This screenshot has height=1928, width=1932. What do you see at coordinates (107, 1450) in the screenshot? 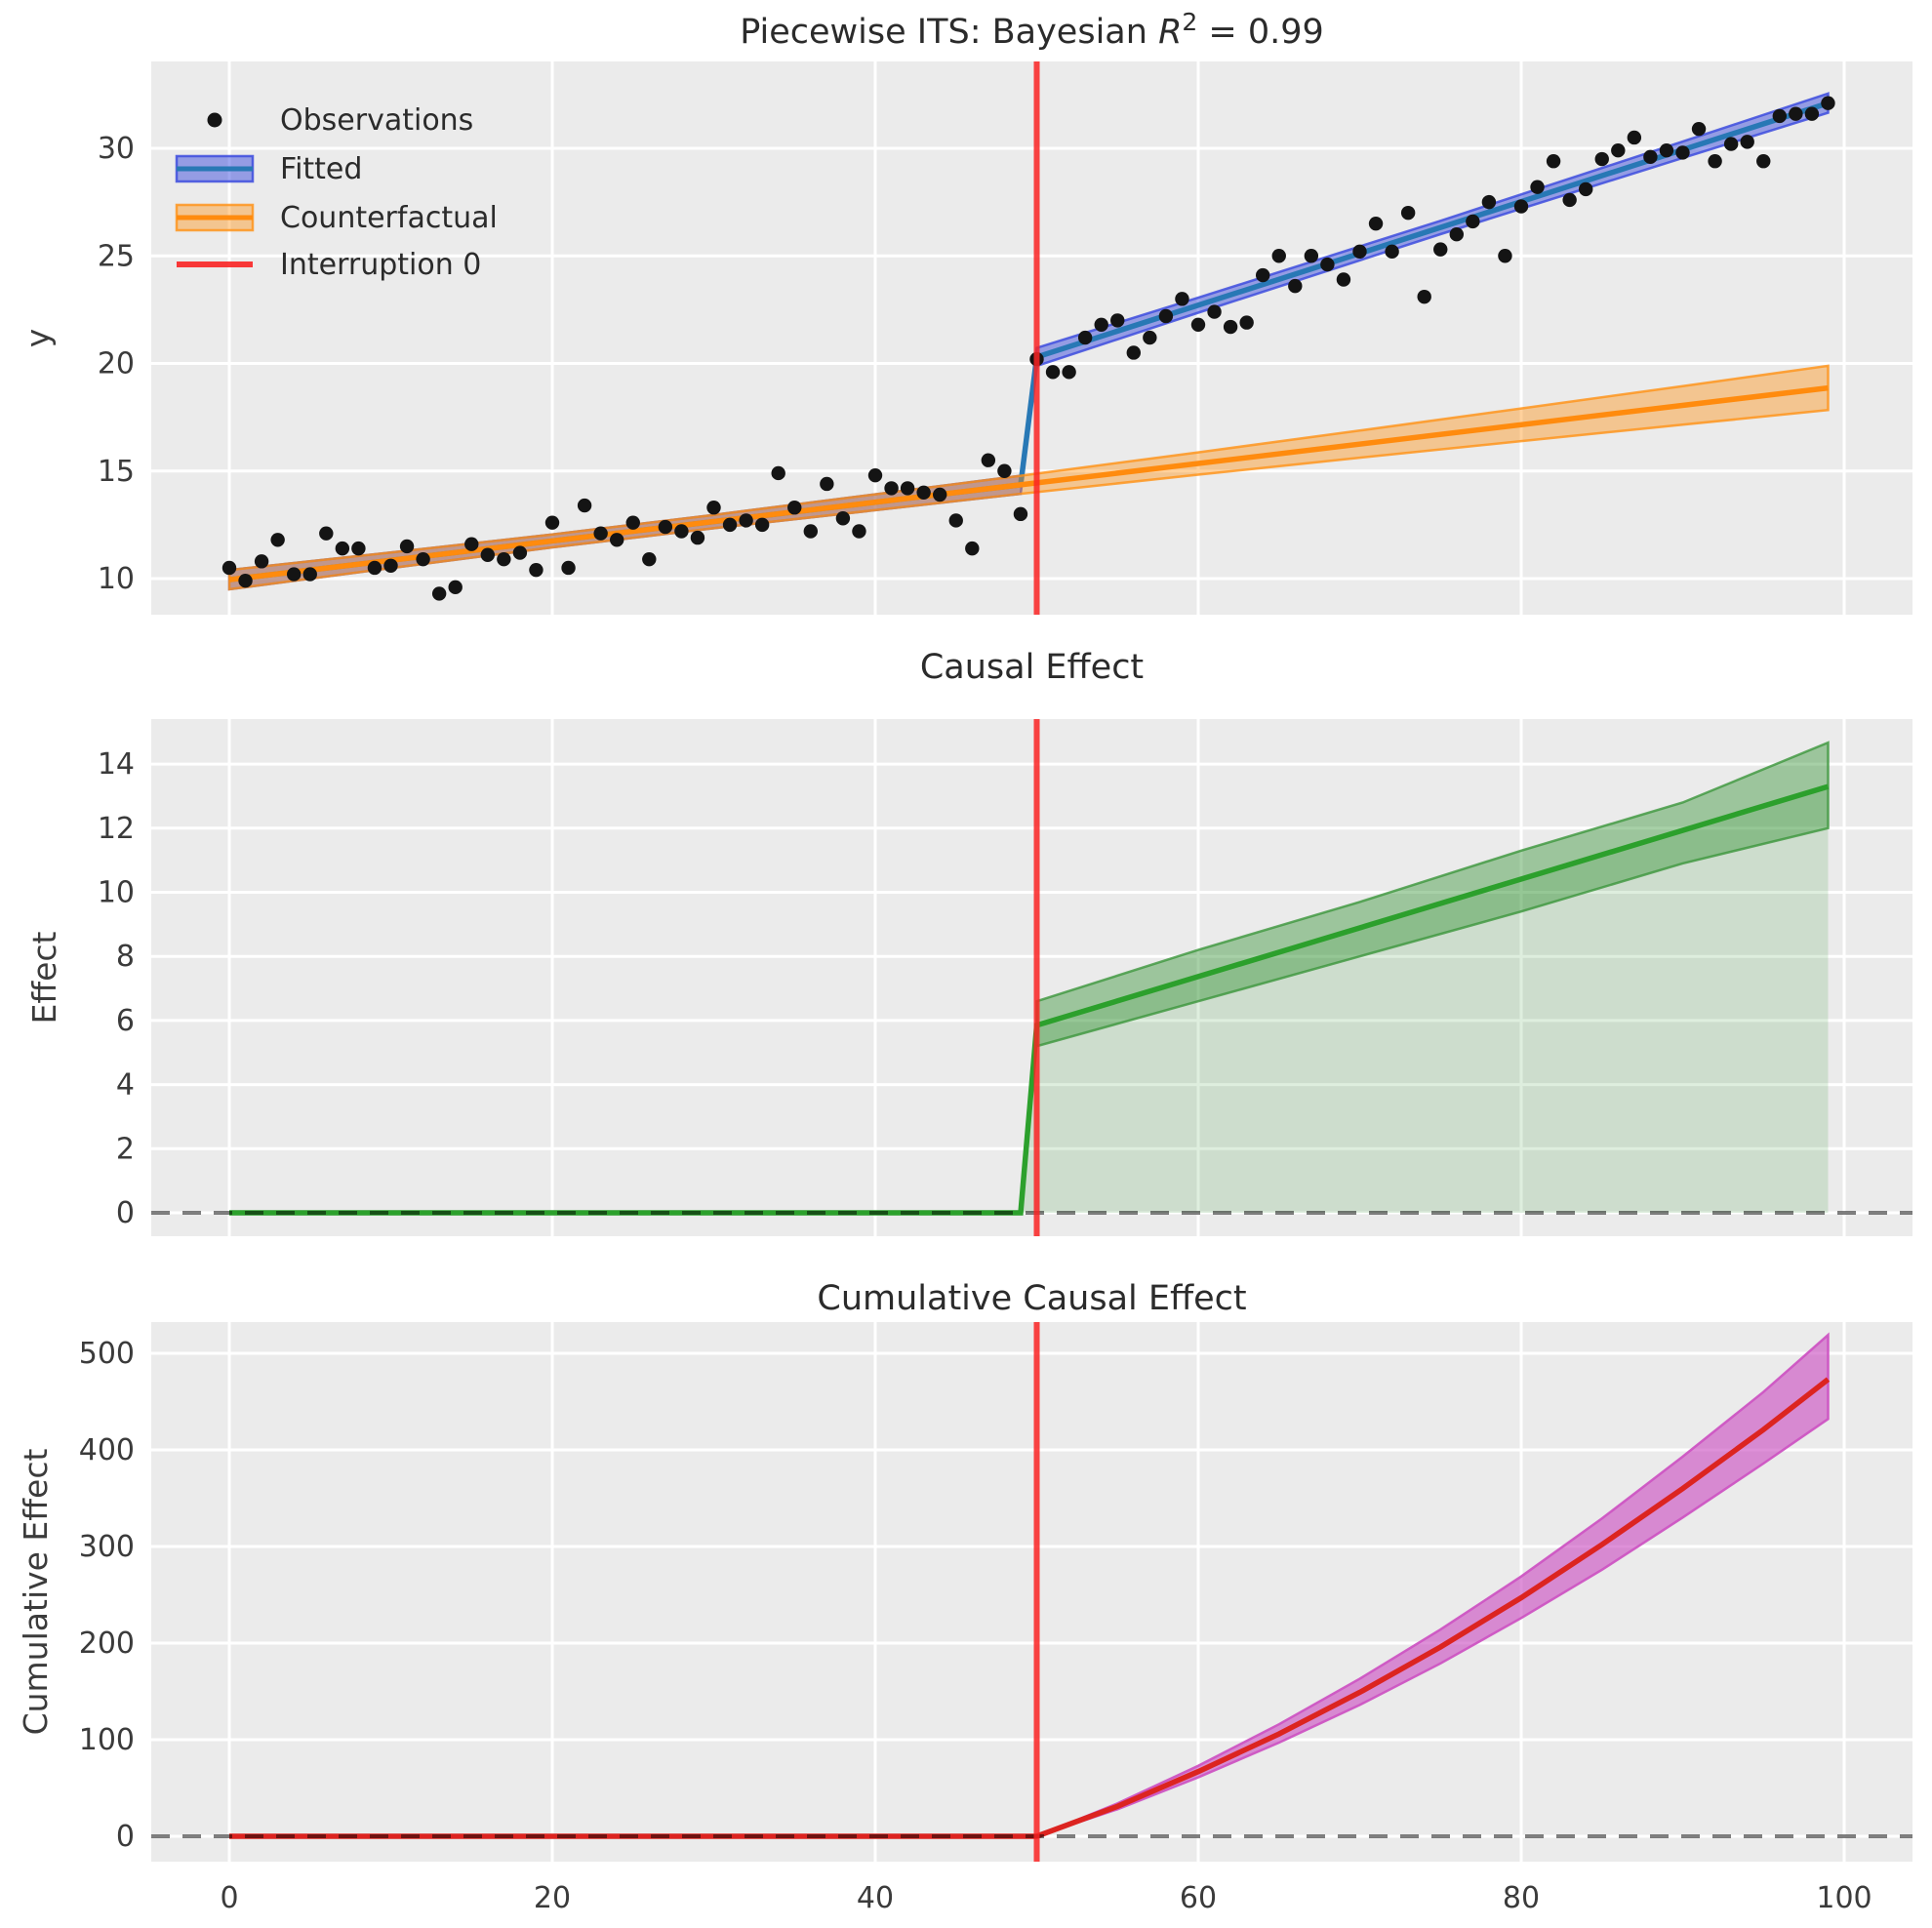
I see `y-tick-label: 400` at bounding box center [107, 1450].